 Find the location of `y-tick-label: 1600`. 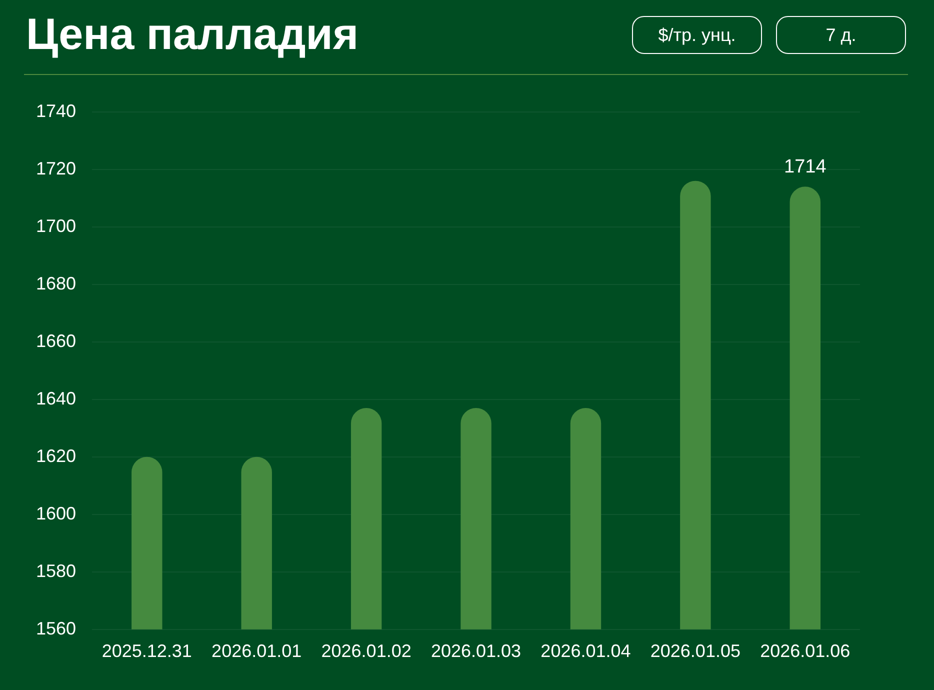

y-tick-label: 1600 is located at coordinates (56, 513).